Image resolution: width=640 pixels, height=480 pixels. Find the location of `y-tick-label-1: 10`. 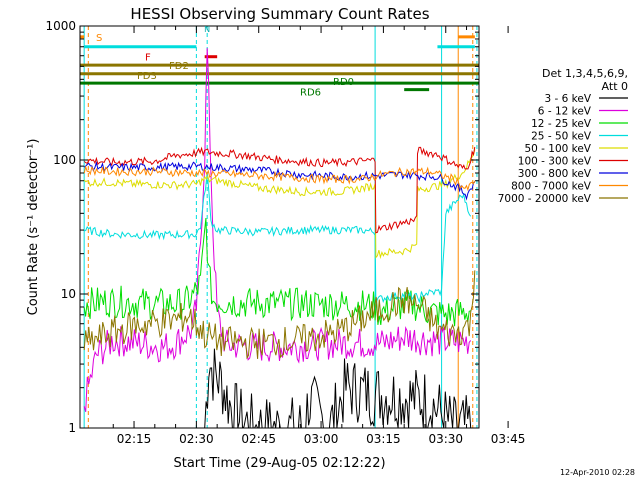

y-tick-label-1: 10 is located at coordinates (68, 294).